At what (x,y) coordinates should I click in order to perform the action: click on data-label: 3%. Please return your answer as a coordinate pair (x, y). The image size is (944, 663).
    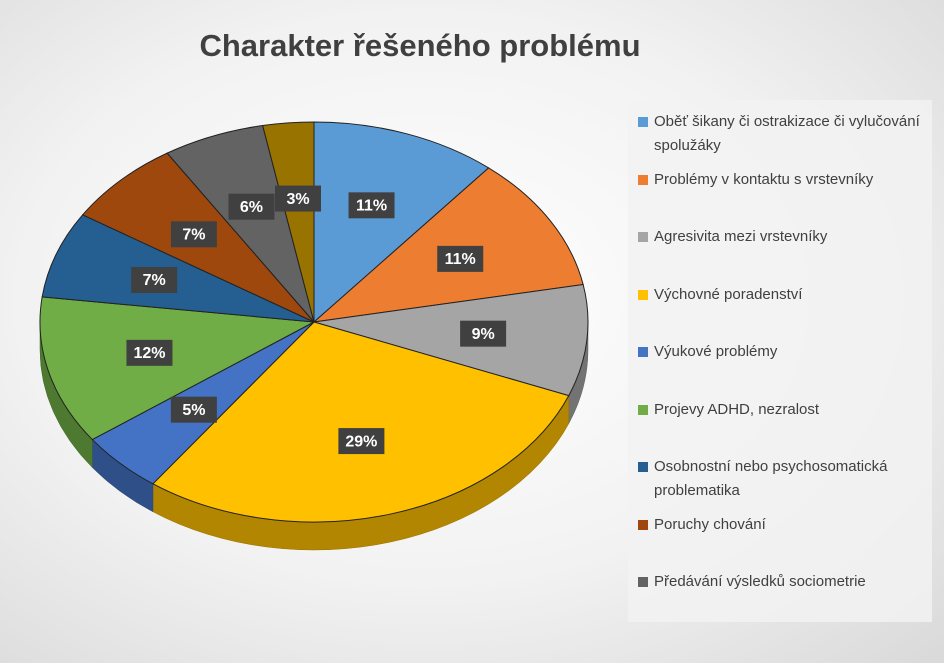
    Looking at the image, I should click on (297, 199).